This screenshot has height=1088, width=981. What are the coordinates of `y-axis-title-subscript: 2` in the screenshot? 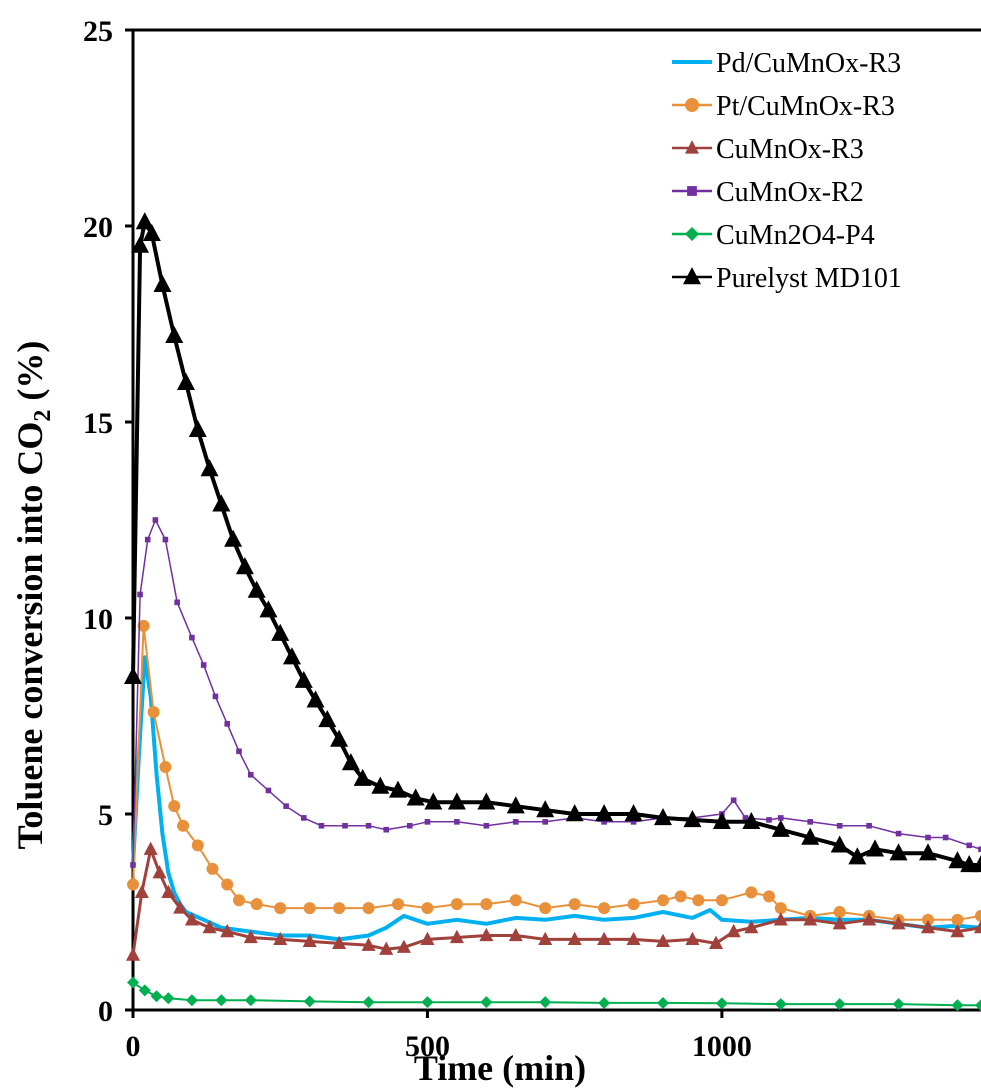 It's located at (43, 416).